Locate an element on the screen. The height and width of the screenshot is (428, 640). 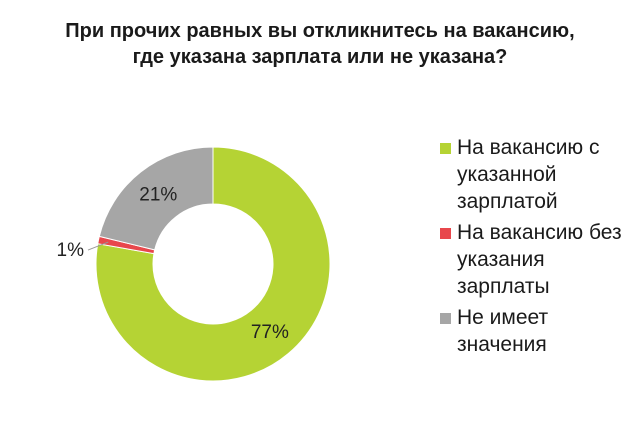
legend-item-with-salary: На вакансию с указанной зарплатой is located at coordinates (540, 174).